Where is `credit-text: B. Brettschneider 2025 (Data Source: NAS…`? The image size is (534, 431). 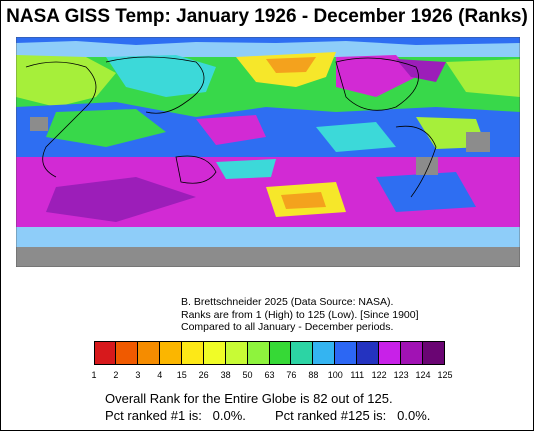 credit-text: B. Brettschneider 2025 (Data Source: NAS… is located at coordinates (300, 315).